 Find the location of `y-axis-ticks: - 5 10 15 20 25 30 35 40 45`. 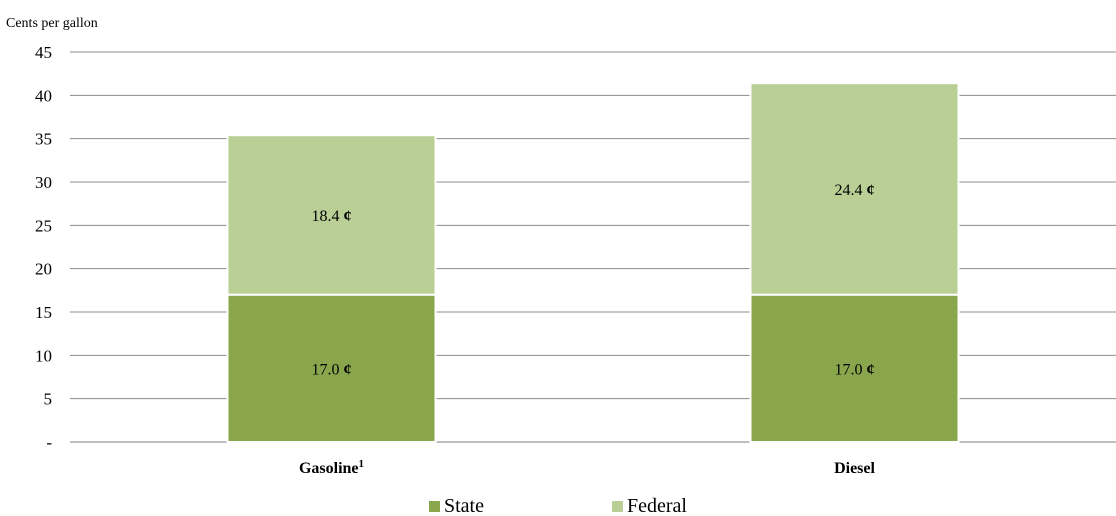

y-axis-ticks: - 5 10 15 20 25 30 35 40 45 is located at coordinates (43, 247).